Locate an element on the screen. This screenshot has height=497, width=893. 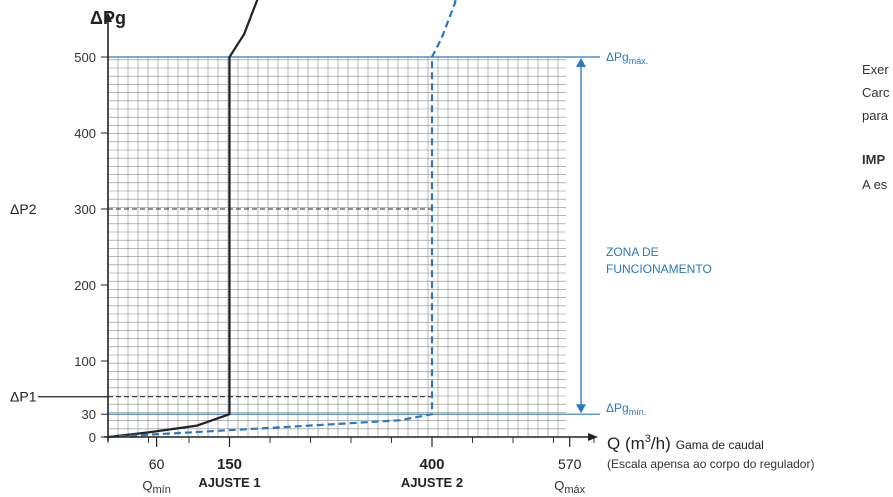
y-tick-label: 100 is located at coordinates (85, 361).